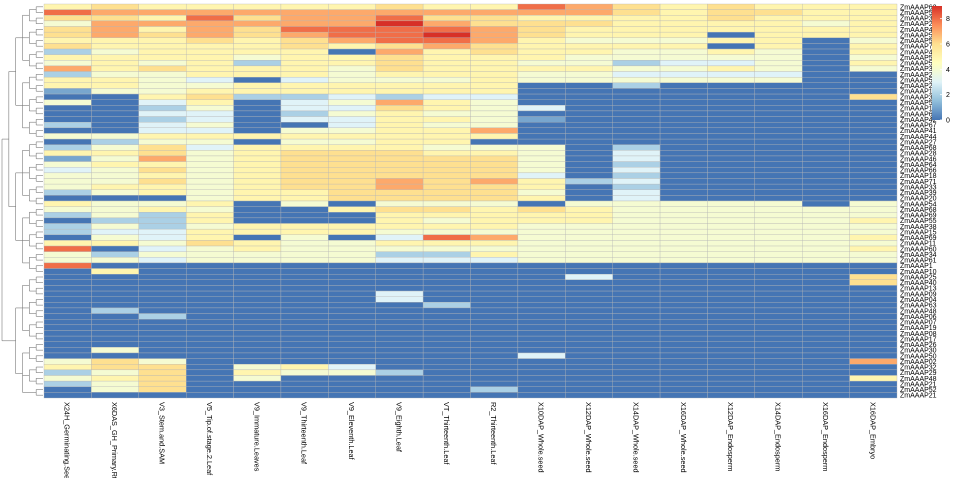  Describe the element at coordinates (918, 80) in the screenshot. I see `row-label: ZmAAAP56` at that location.